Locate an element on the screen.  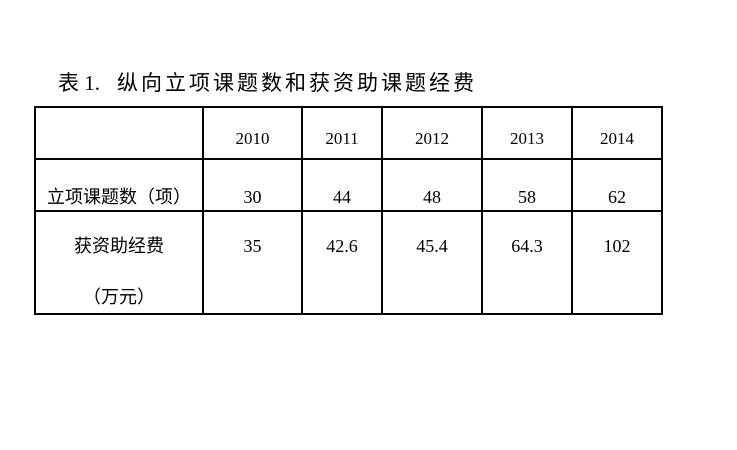
header-cell-2013: 2013 is located at coordinates (528, 134).